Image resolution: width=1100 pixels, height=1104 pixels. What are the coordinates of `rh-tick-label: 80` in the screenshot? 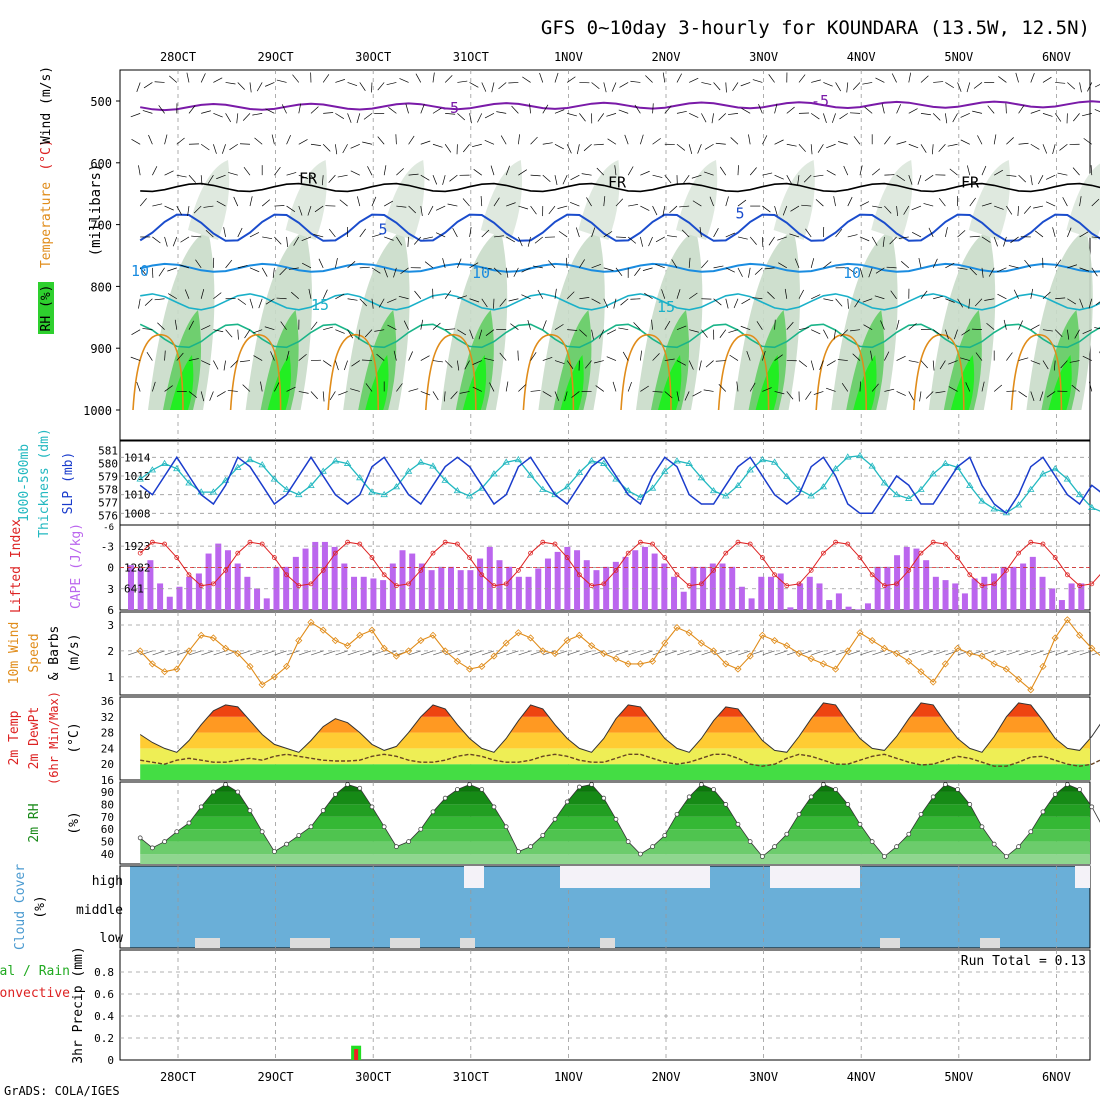 It's located at (107, 804).